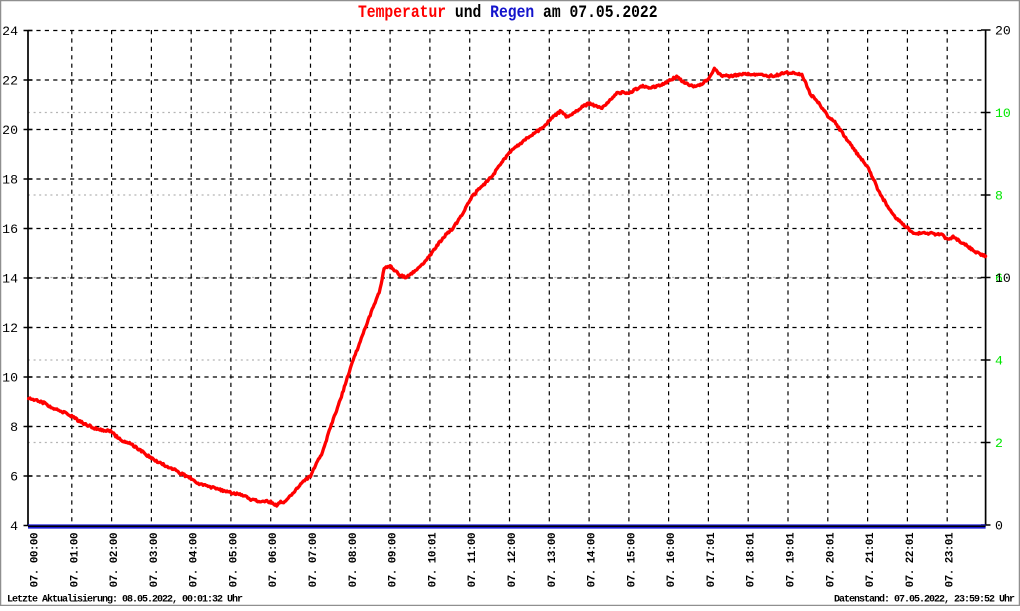  Describe the element at coordinates (155, 560) in the screenshot. I see `svg-text: 07. 03:00` at that location.